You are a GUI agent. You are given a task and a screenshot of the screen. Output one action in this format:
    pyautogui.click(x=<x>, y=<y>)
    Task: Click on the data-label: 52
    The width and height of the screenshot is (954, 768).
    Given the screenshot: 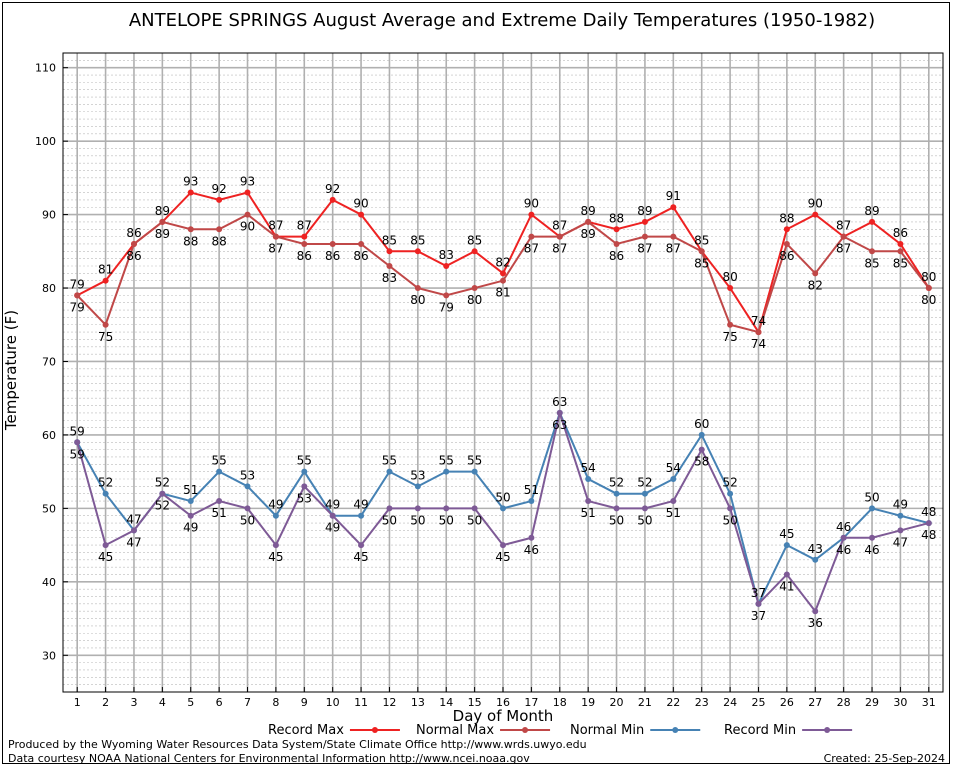 What is the action you would take?
    pyautogui.click(x=644, y=483)
    